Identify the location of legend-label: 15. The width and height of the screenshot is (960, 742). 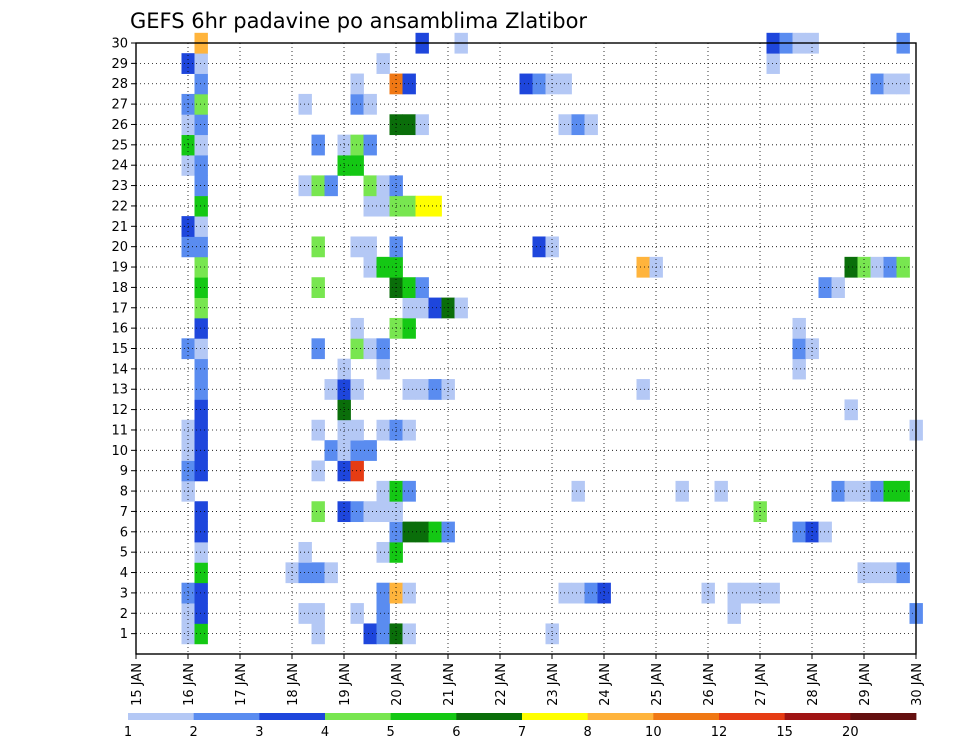
(784, 732).